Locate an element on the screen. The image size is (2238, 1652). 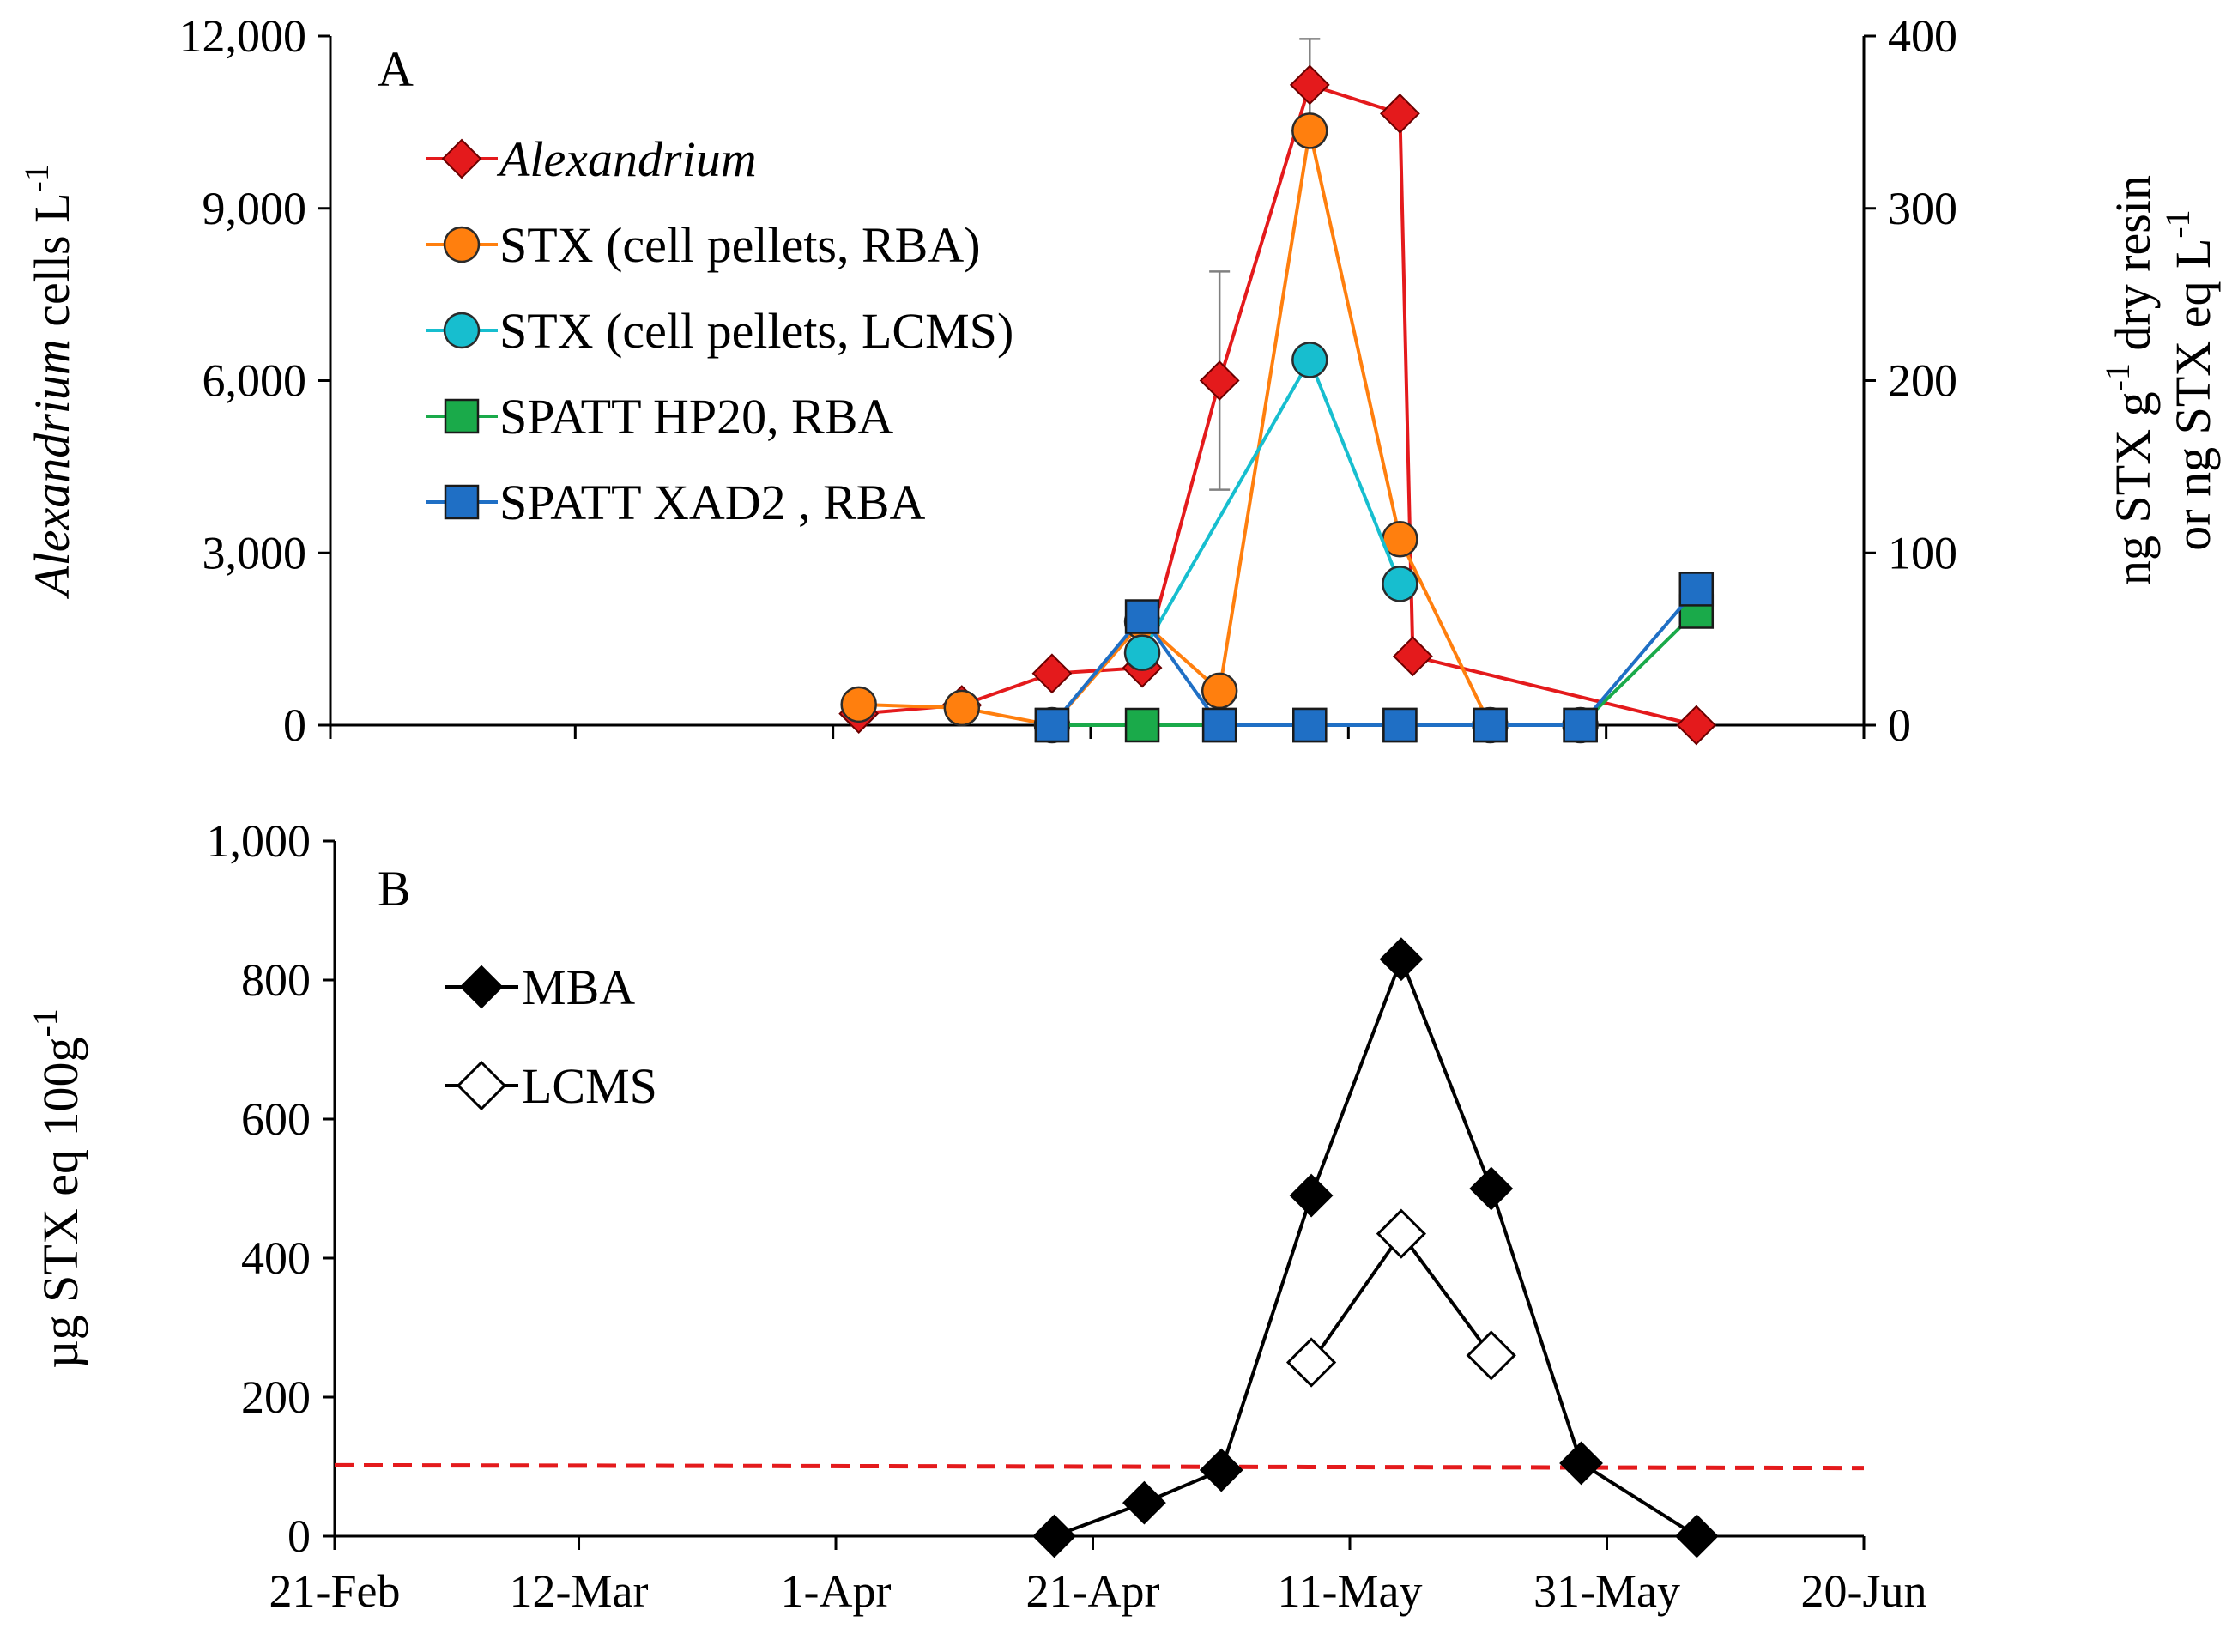
panel-b-legend: MBA LCMS is located at coordinates (551, 1036).